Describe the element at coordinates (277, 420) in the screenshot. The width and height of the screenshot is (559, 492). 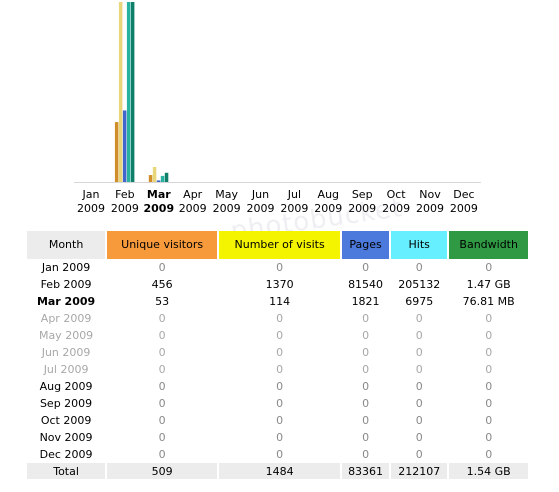
I see `table-row: Oct 2009 0 0 0 0 0` at that location.